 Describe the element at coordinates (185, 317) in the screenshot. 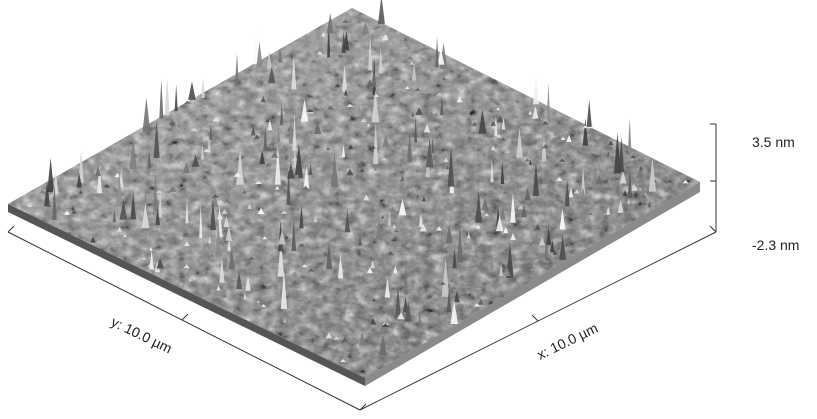

I see `y-axis-tick` at that location.